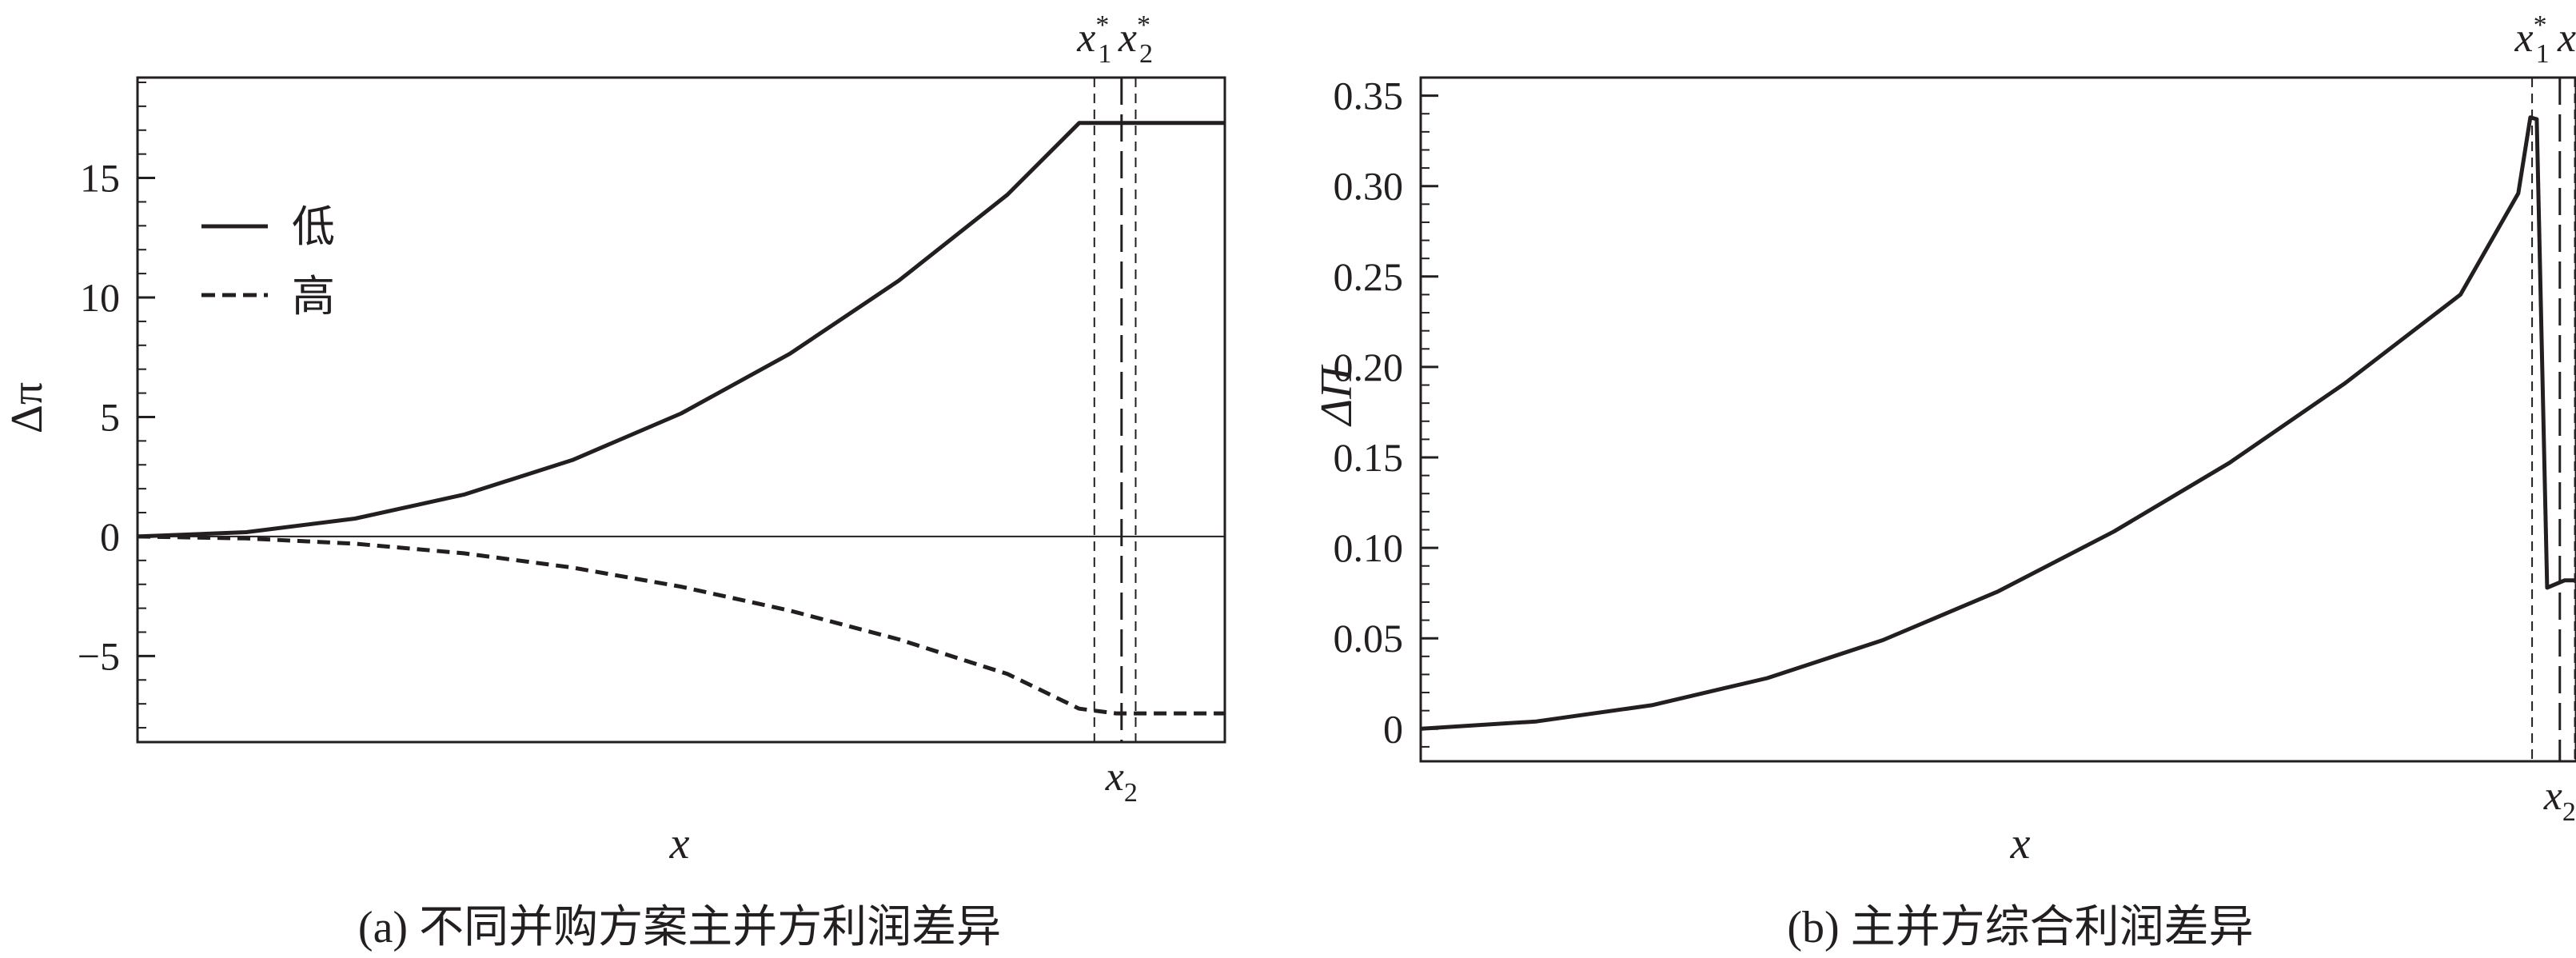 The image size is (2576, 958). Describe the element at coordinates (1369, 186) in the screenshot. I see `y-tick-label: 0.30` at that location.